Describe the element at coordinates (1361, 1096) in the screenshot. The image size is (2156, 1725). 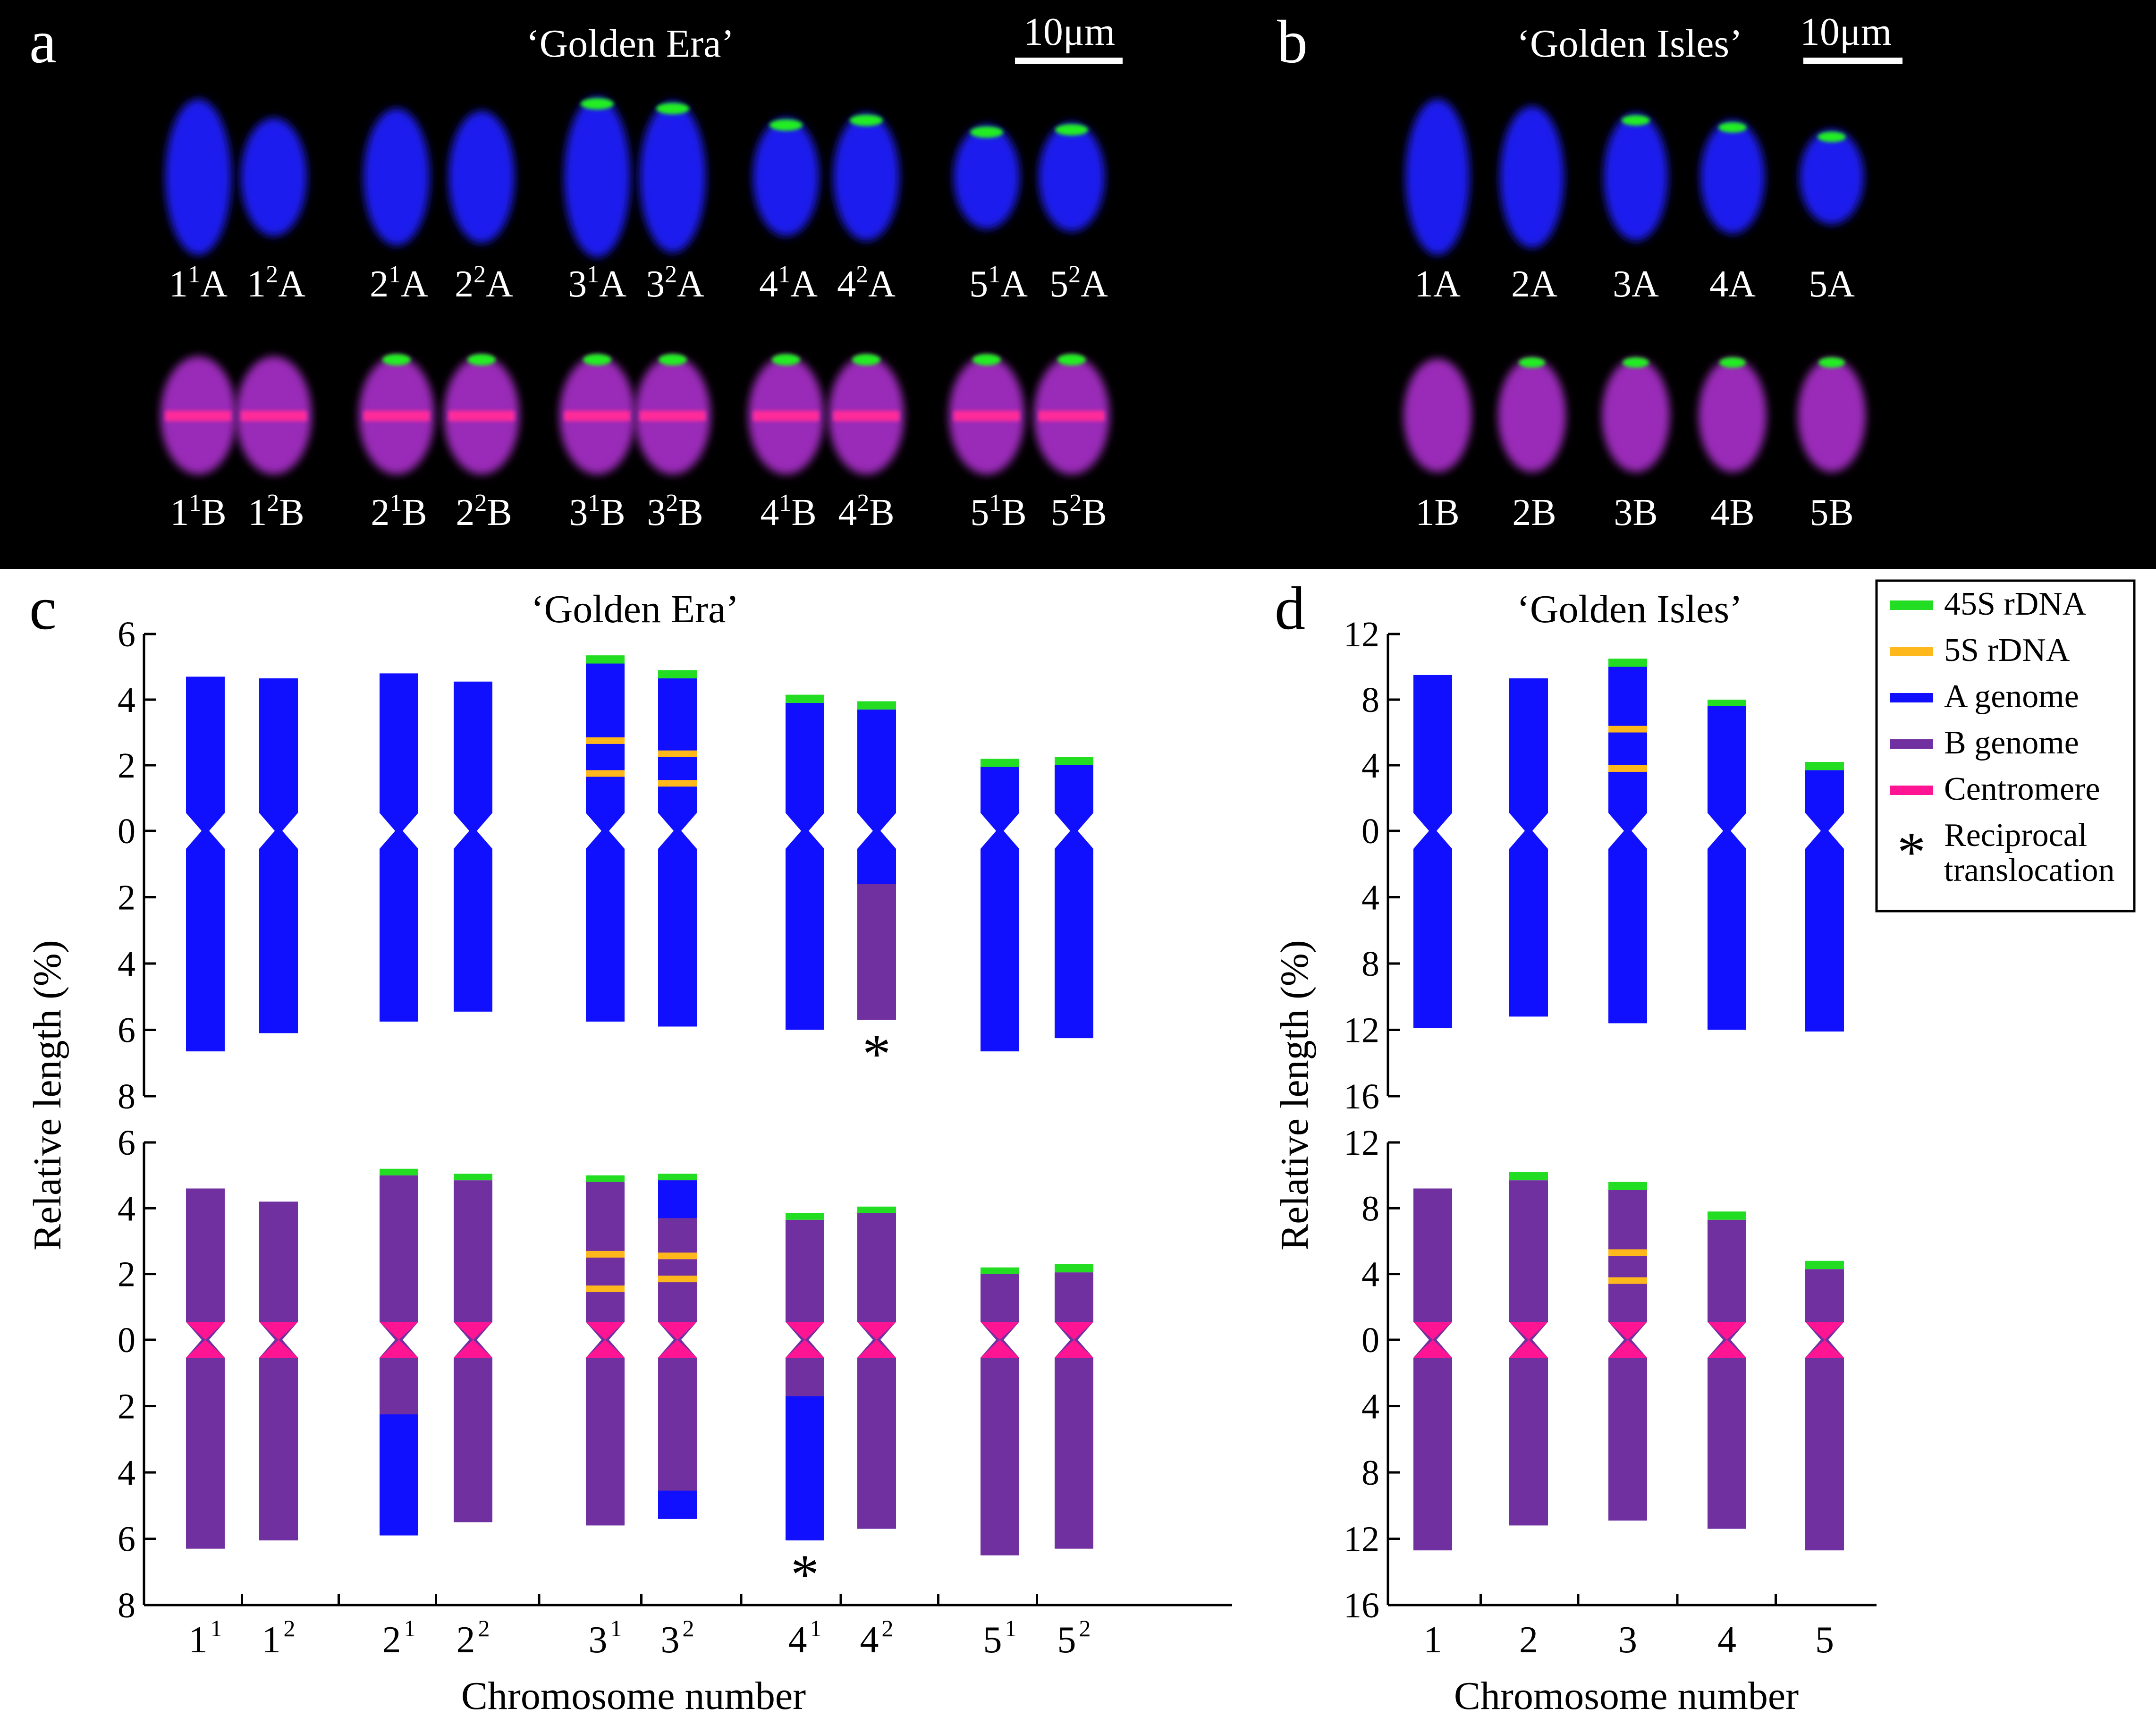
I see `y-tick-label: 16` at that location.